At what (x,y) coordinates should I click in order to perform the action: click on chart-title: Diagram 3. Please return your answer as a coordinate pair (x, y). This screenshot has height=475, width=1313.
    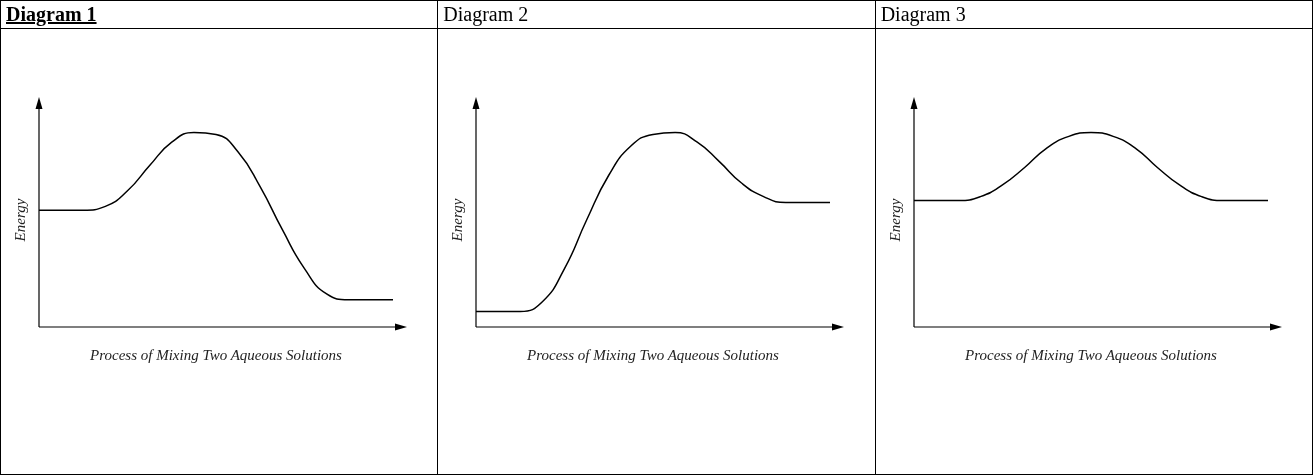
    Looking at the image, I should click on (1094, 14).